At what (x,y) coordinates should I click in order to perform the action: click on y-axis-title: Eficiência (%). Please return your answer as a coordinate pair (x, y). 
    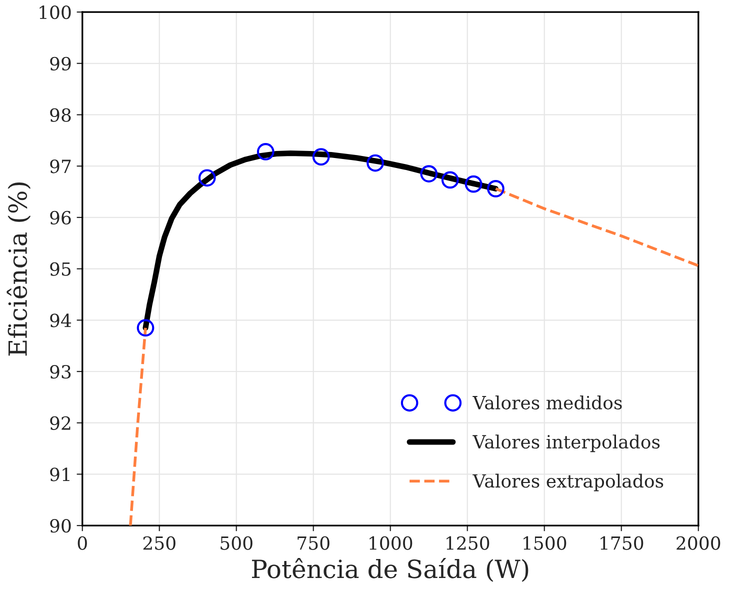
    Looking at the image, I should click on (18, 269).